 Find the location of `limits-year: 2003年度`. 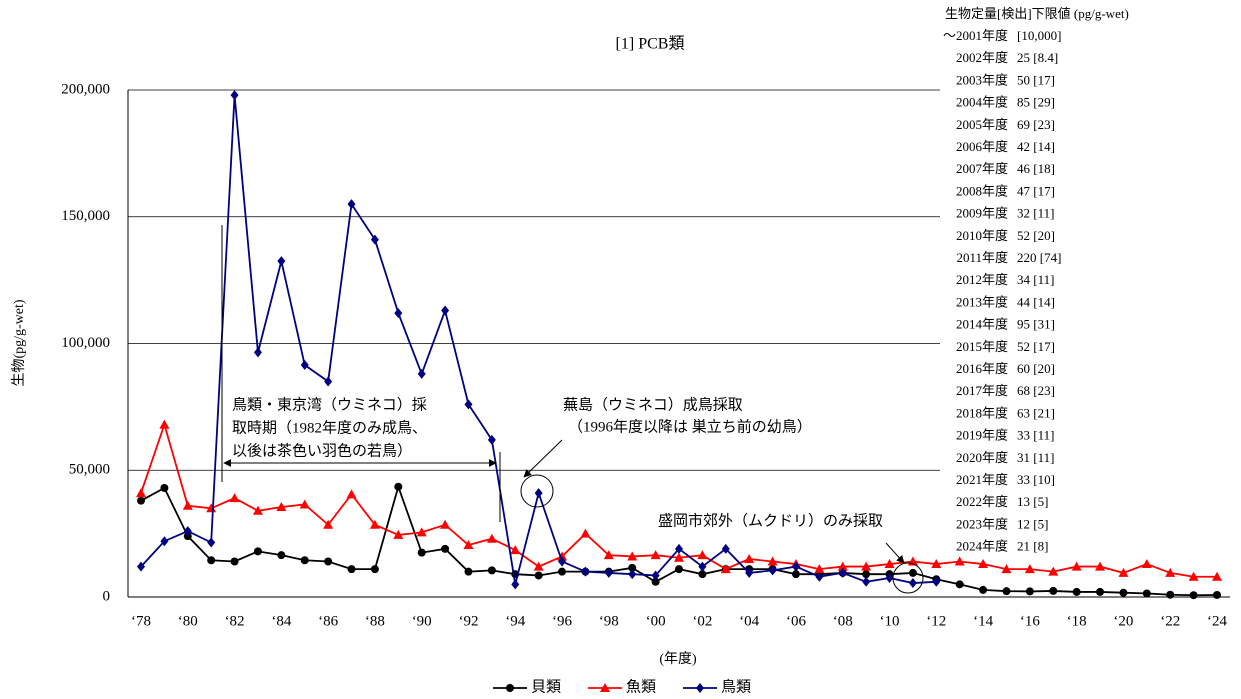

limits-year: 2003年度 is located at coordinates (982, 79).